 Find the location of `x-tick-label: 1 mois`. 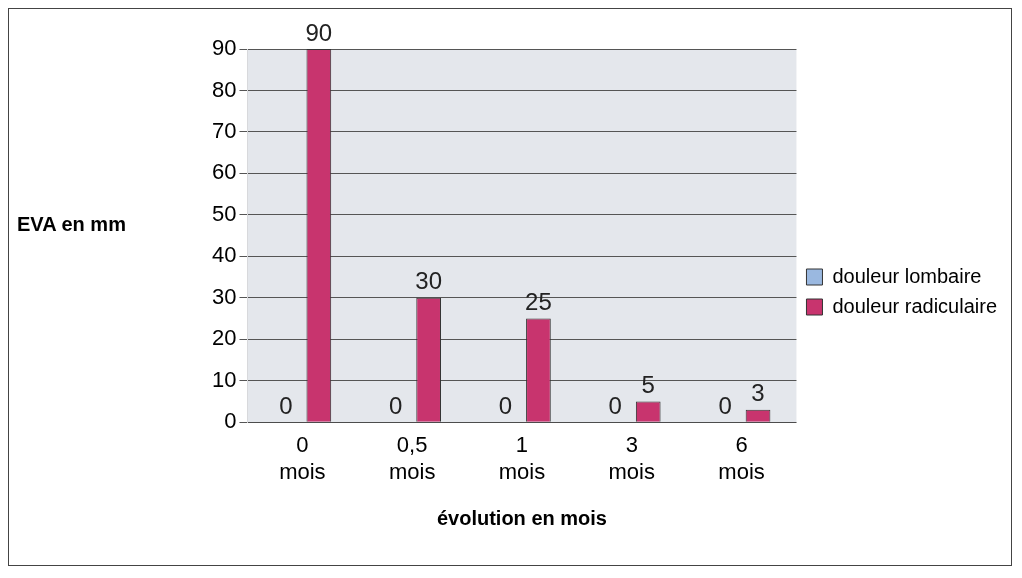

x-tick-label: 1 mois is located at coordinates (522, 458).